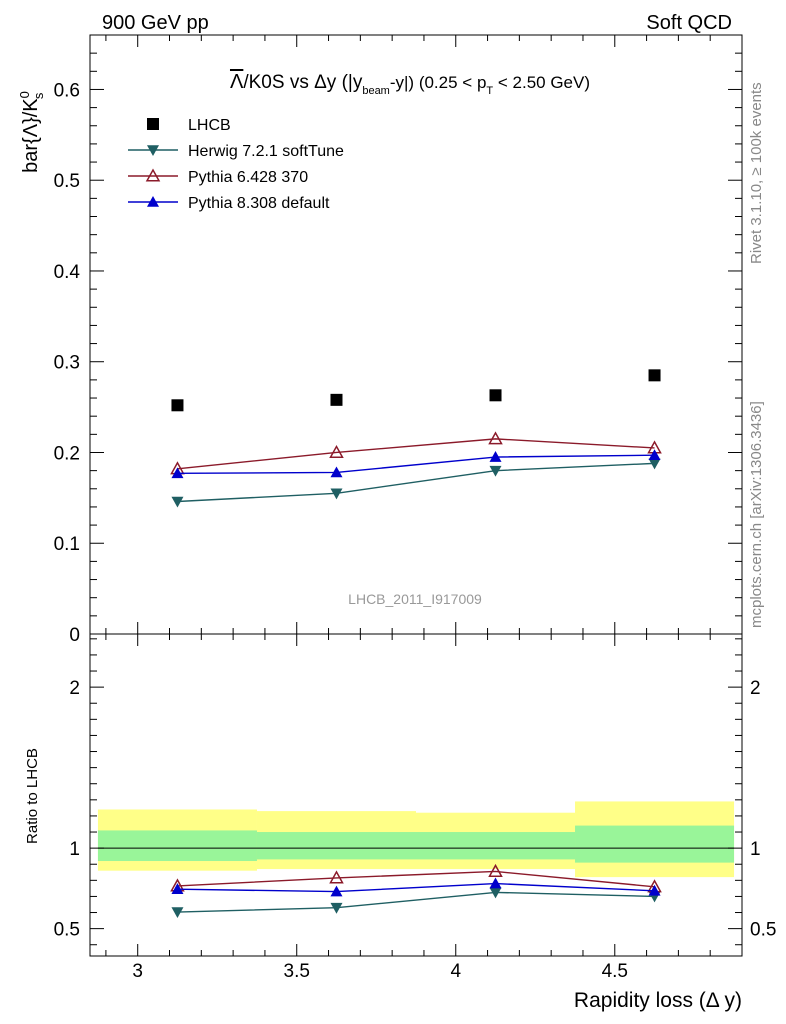 This screenshot has height=1024, width=786. I want to click on legend-label: Herwig 7.2.1 softTune, so click(266, 151).